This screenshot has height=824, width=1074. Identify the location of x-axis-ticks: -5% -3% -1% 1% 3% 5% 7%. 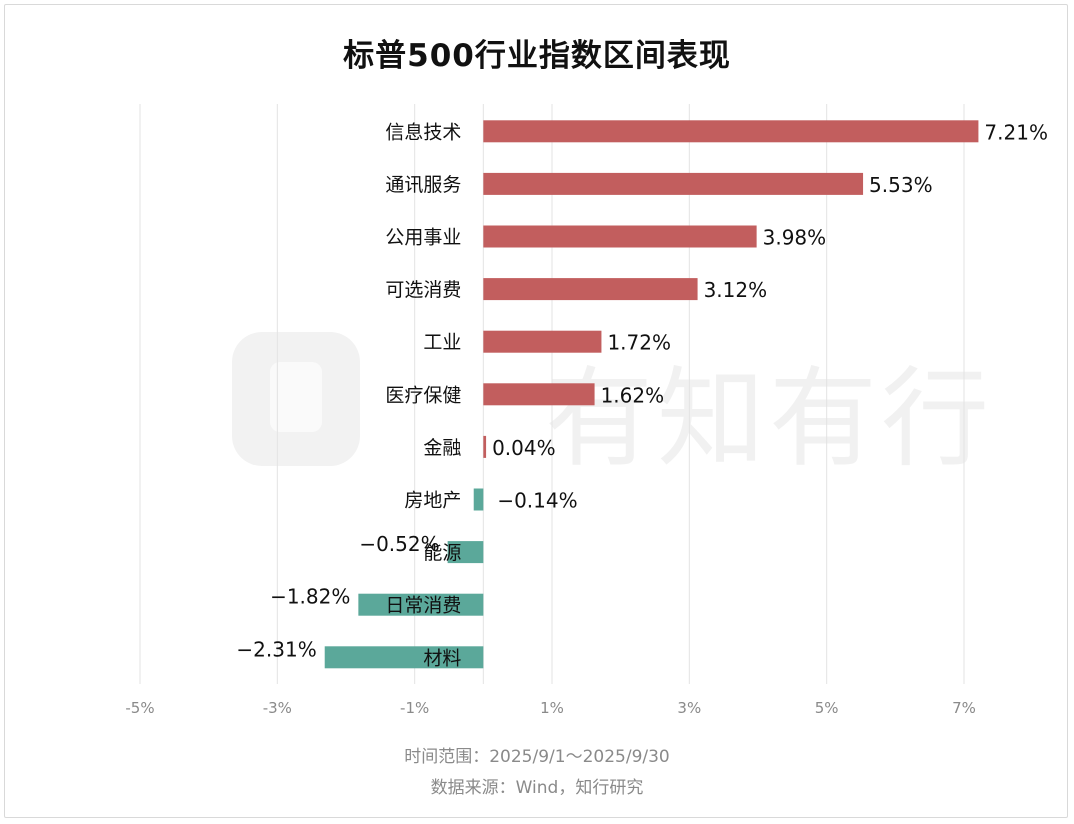
(550, 708).